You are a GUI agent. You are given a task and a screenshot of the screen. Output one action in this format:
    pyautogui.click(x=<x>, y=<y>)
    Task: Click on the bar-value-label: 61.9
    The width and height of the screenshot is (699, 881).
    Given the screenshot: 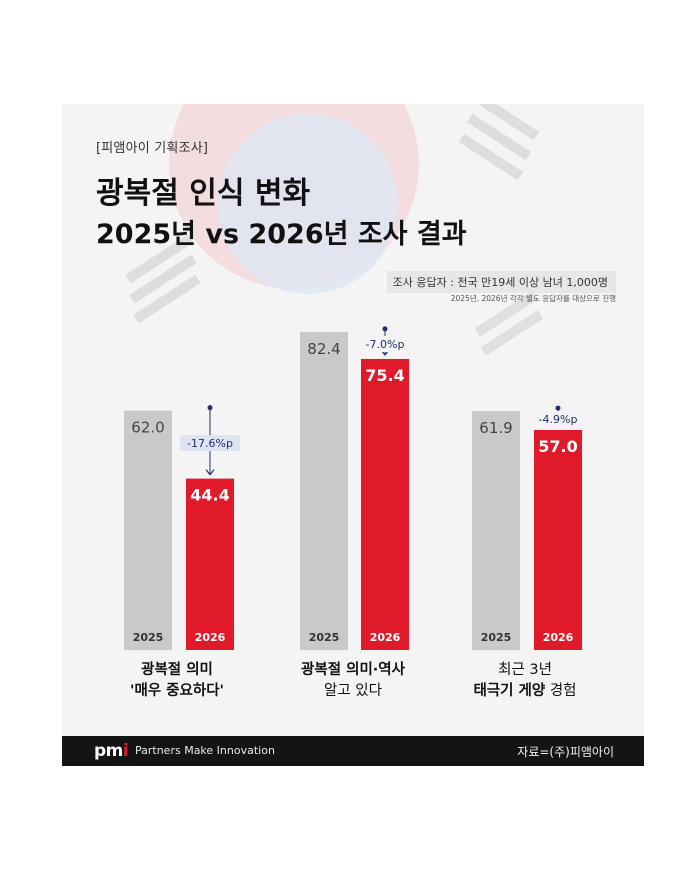 What is the action you would take?
    pyautogui.click(x=495, y=428)
    